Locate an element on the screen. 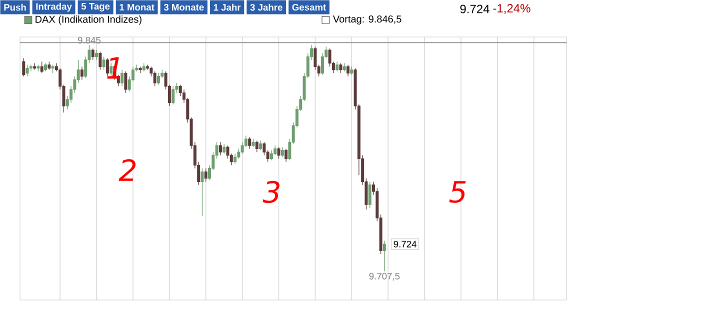 The width and height of the screenshot is (728, 323). text: 5 is located at coordinates (457, 192).